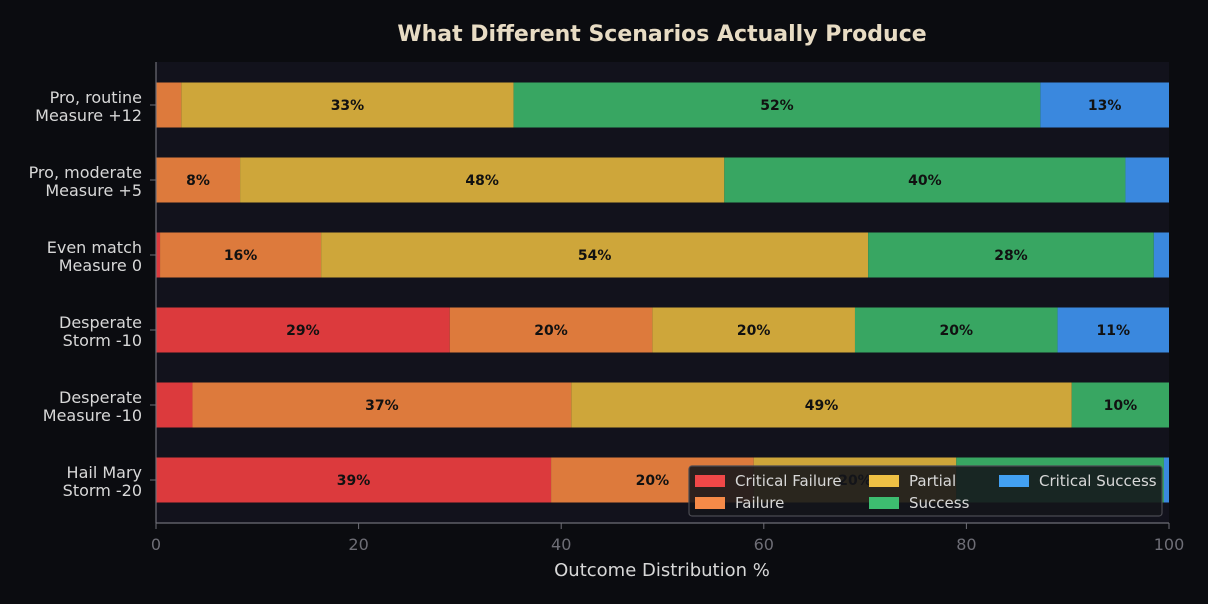 This screenshot has height=604, width=1208. I want to click on x-tick-label: 80, so click(966, 544).